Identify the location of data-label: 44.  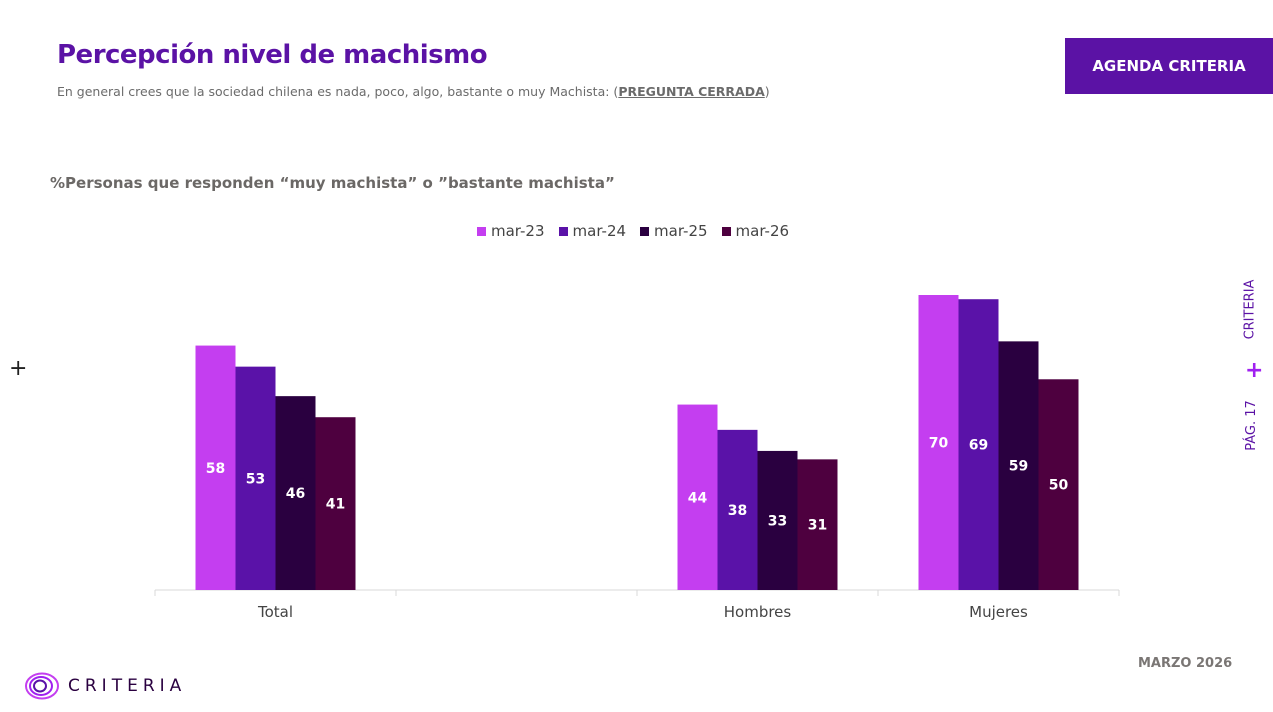
(698, 498).